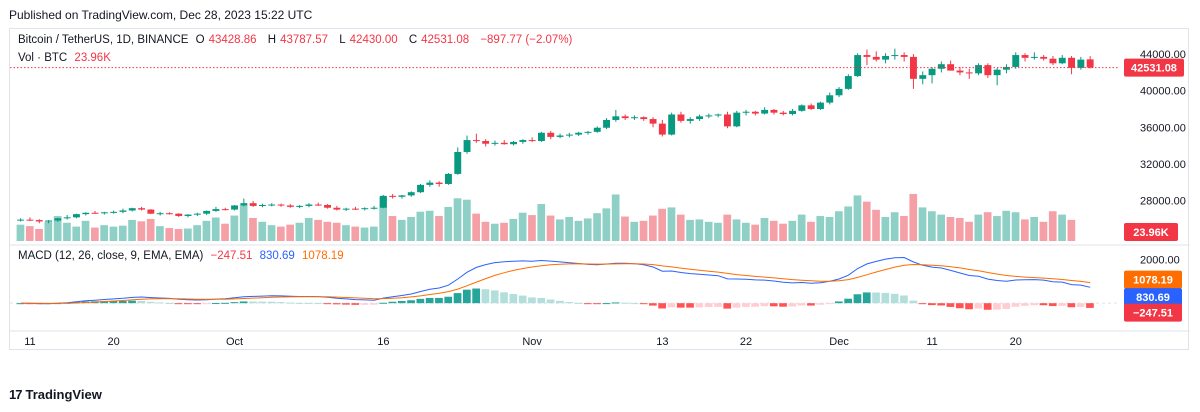 The width and height of the screenshot is (1200, 412). Describe the element at coordinates (111, 256) in the screenshot. I see `macd-label: MACD (12, 26, close, 9, EMA, EMA)` at that location.